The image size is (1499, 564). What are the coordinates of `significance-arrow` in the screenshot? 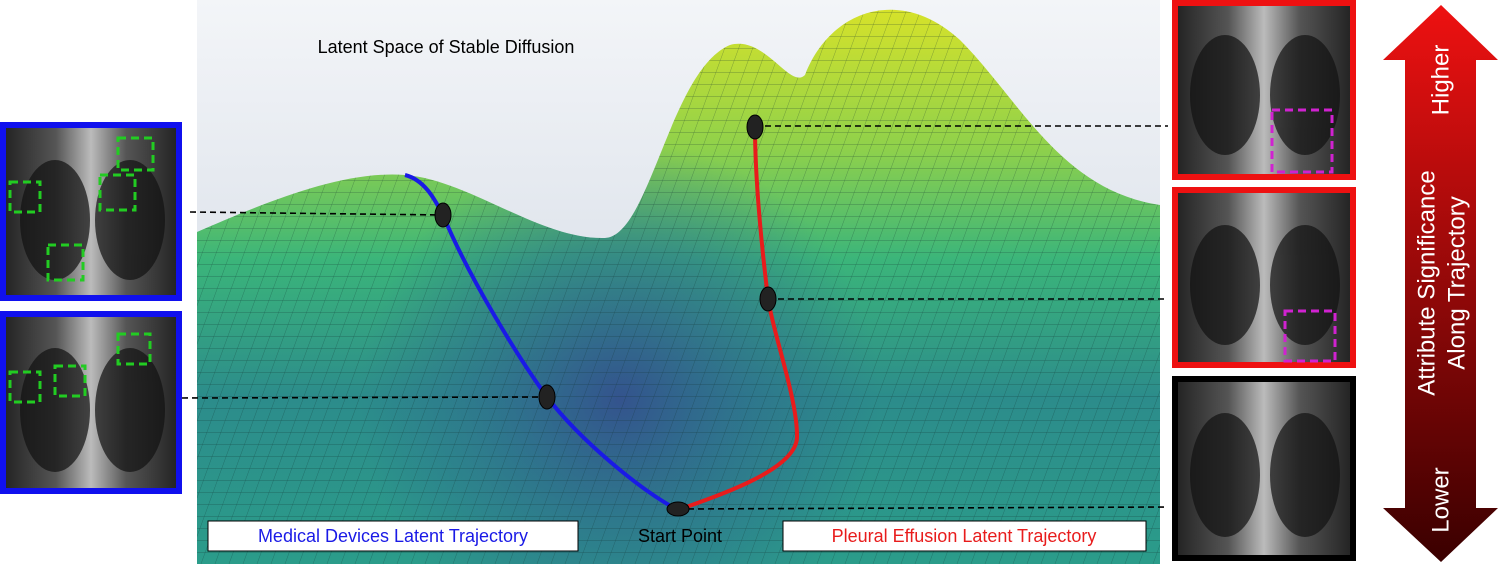 It's located at (1440, 283).